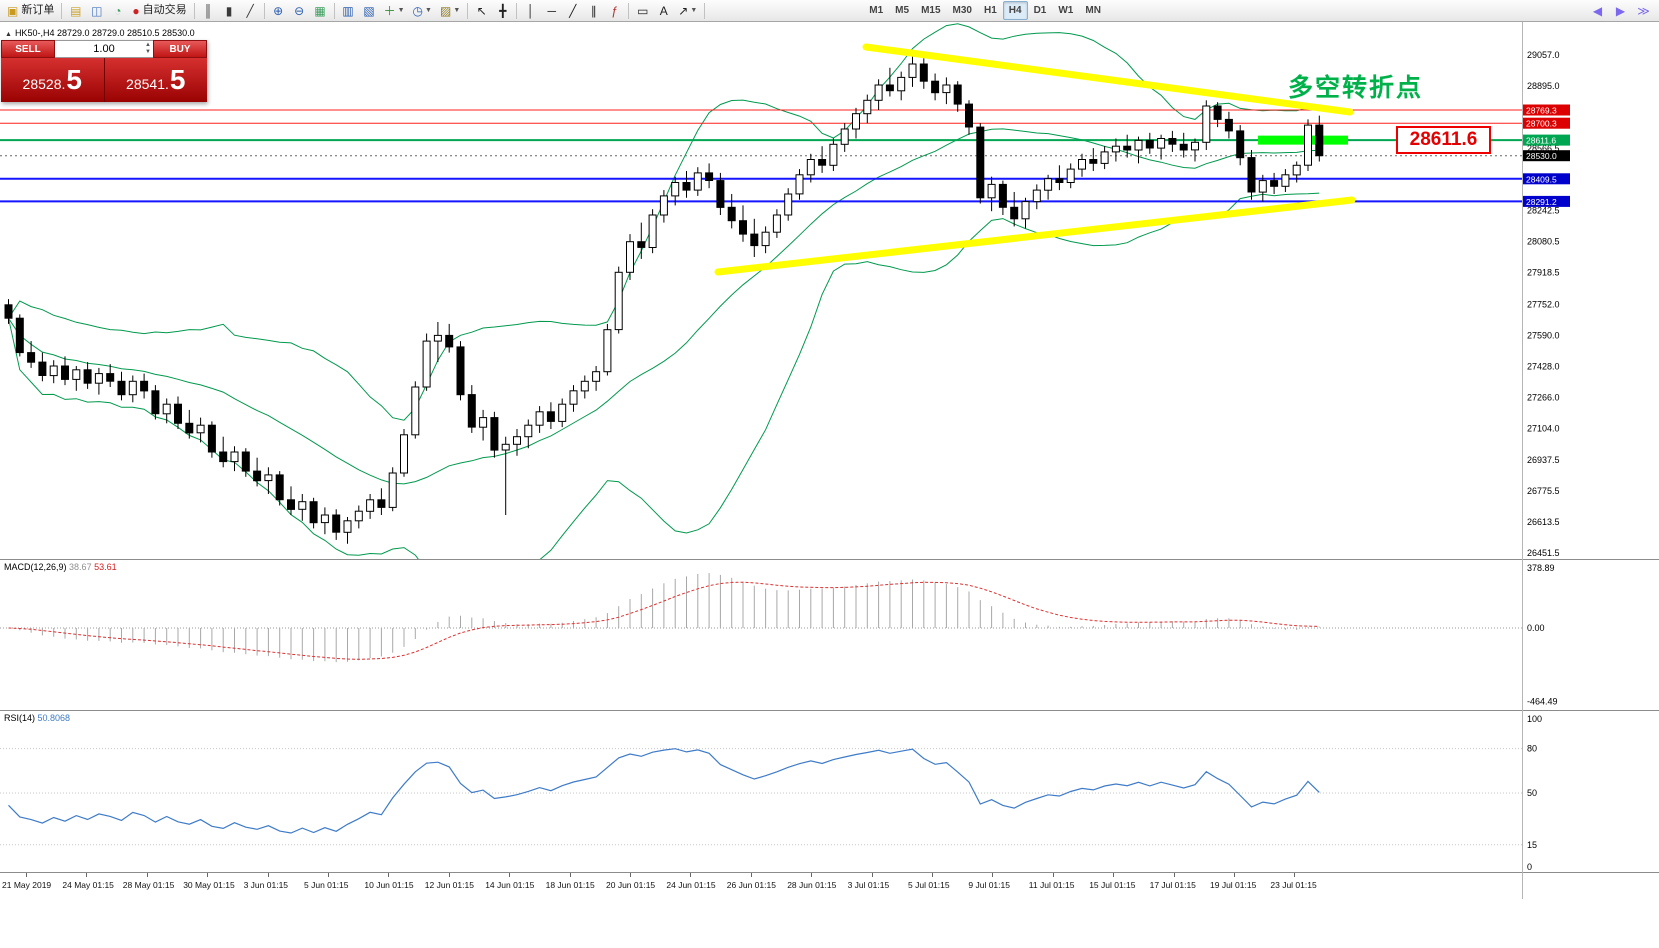  I want to click on channel-icon: ∥, so click(593, 10).